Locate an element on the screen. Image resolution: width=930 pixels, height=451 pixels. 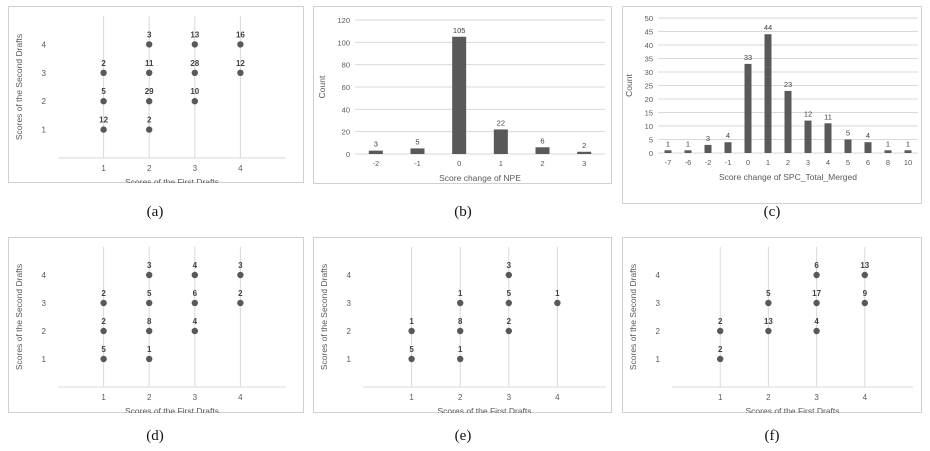
y-tick-label: 15 is located at coordinates (649, 113).